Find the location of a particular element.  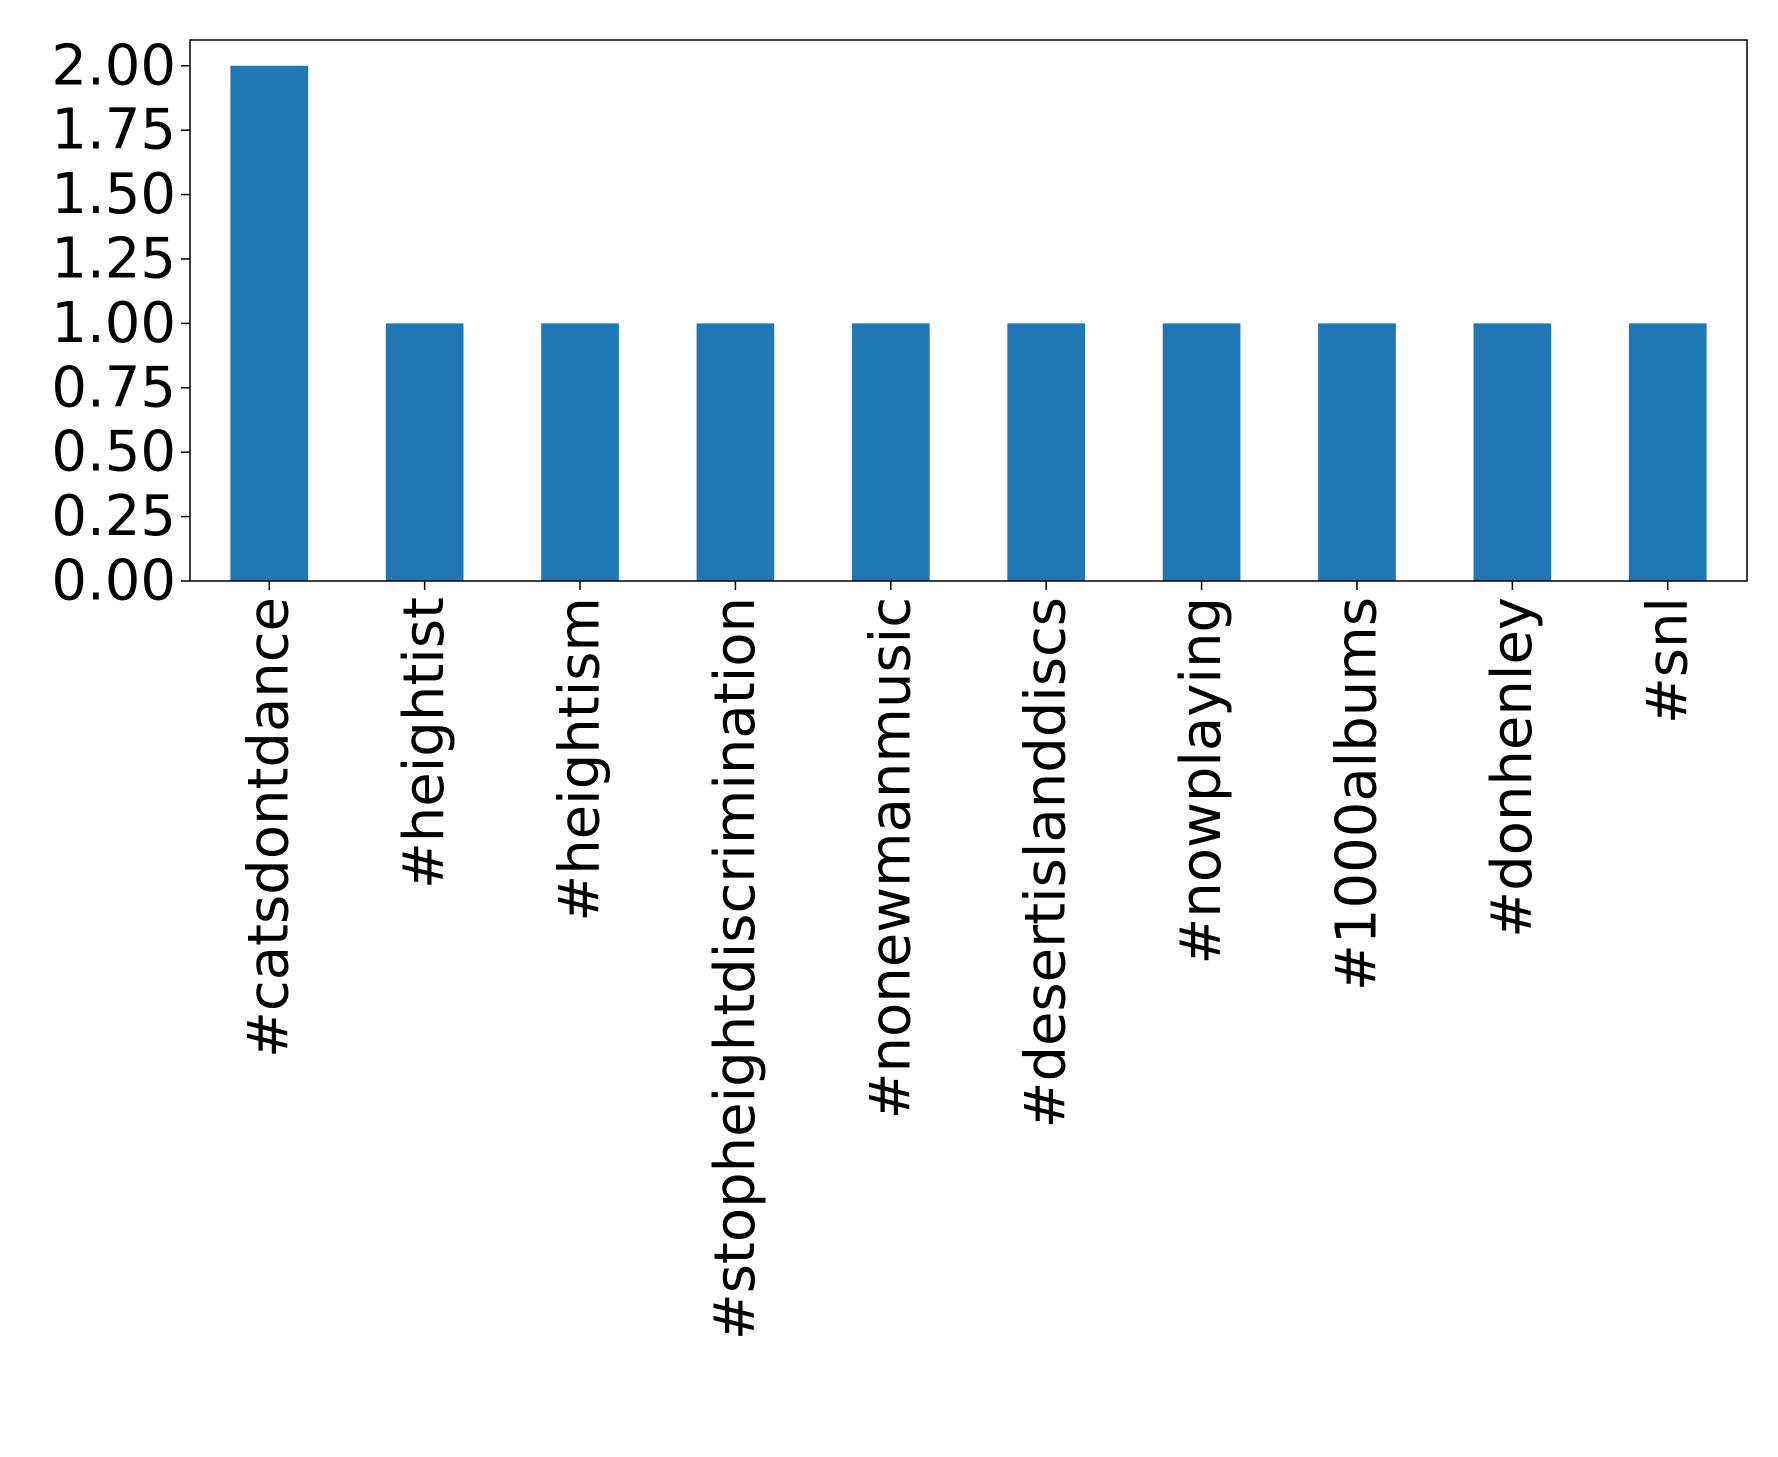

x-tick-label: #1000albums is located at coordinates (1356, 794).